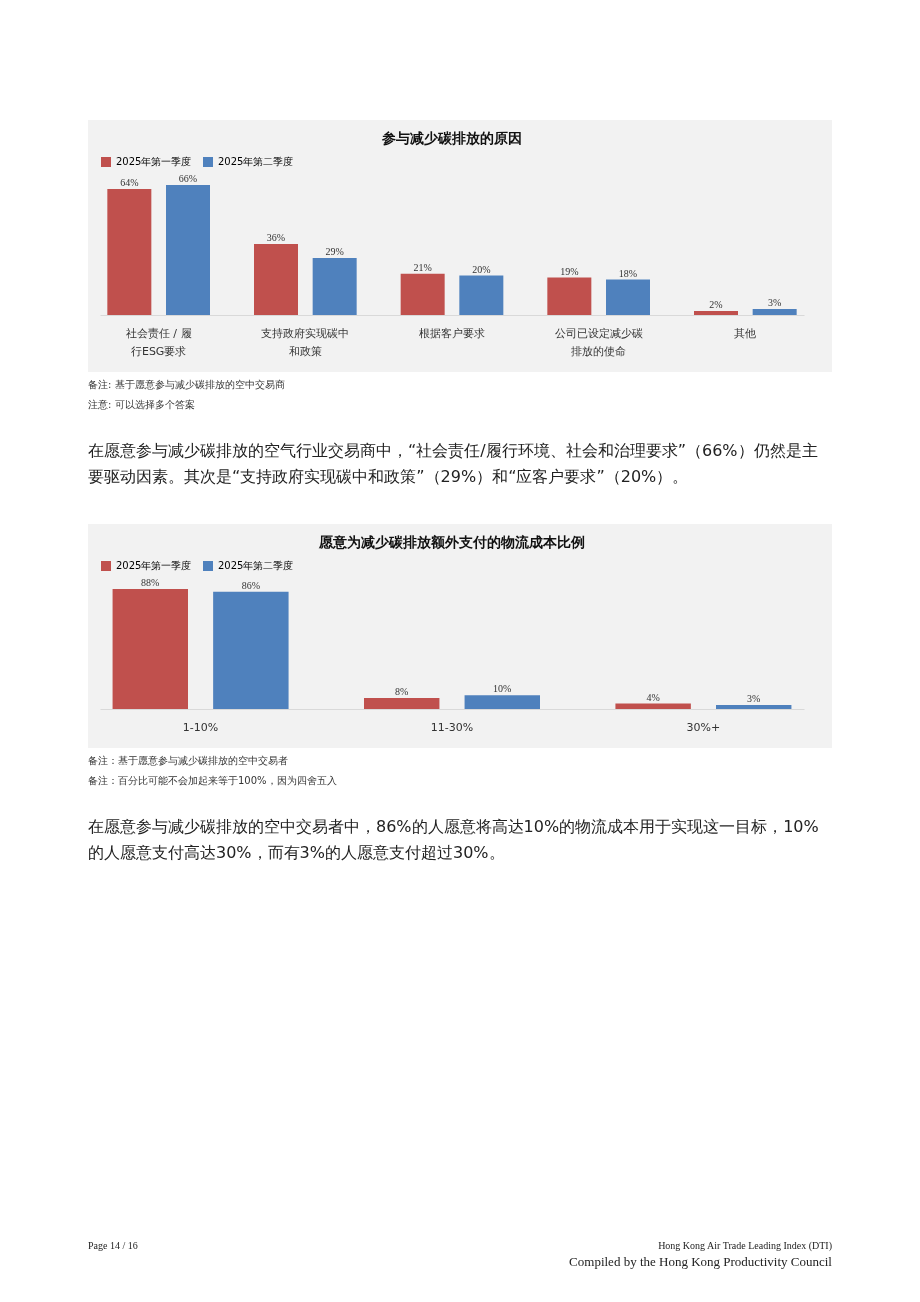 This screenshot has height=1302, width=920. Describe the element at coordinates (716, 305) in the screenshot. I see `data-label: 2%` at that location.